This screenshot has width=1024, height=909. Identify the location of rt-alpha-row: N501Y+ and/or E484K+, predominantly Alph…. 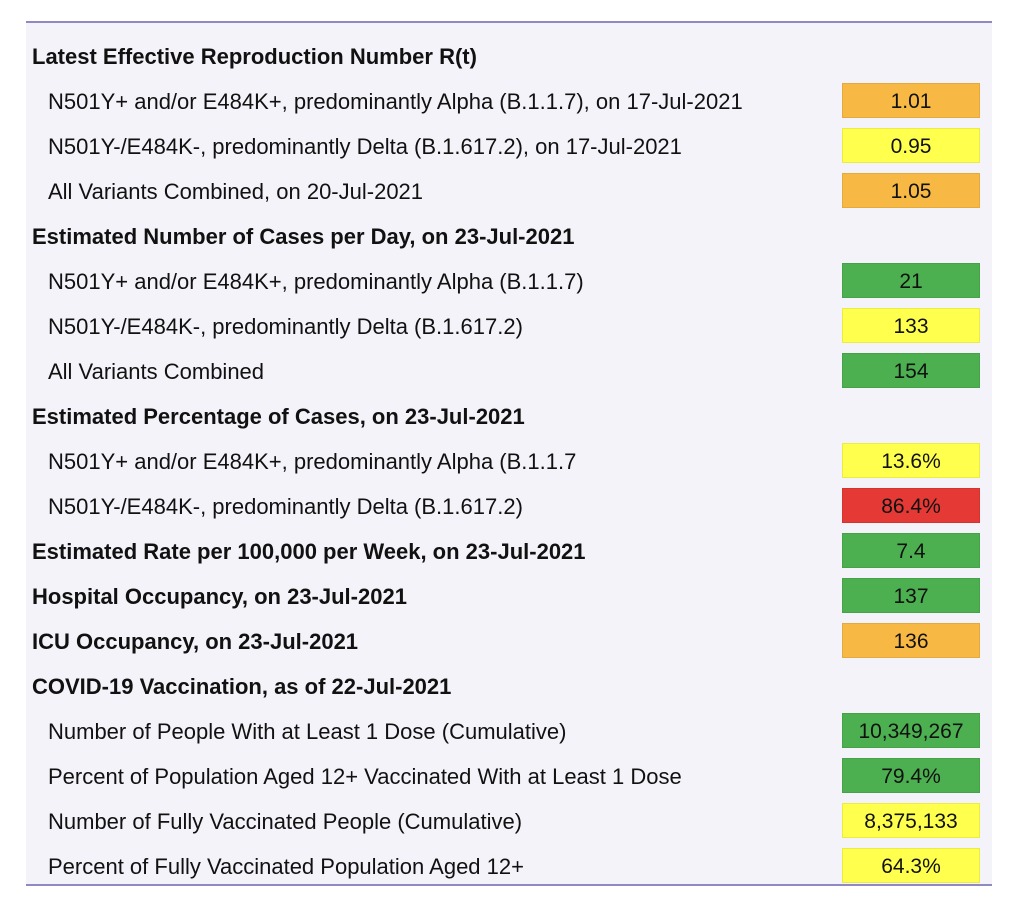
(509, 101).